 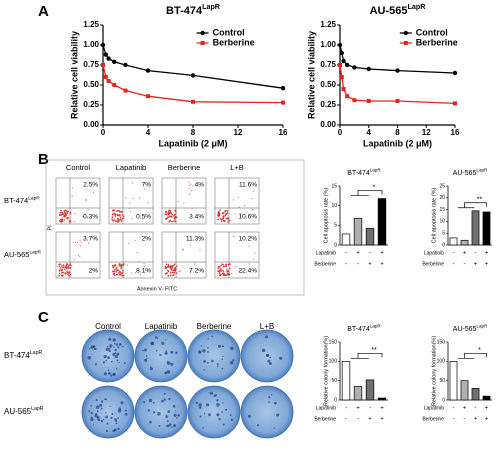 I want to click on chart-title-main: BT-474, so click(x=358, y=173).